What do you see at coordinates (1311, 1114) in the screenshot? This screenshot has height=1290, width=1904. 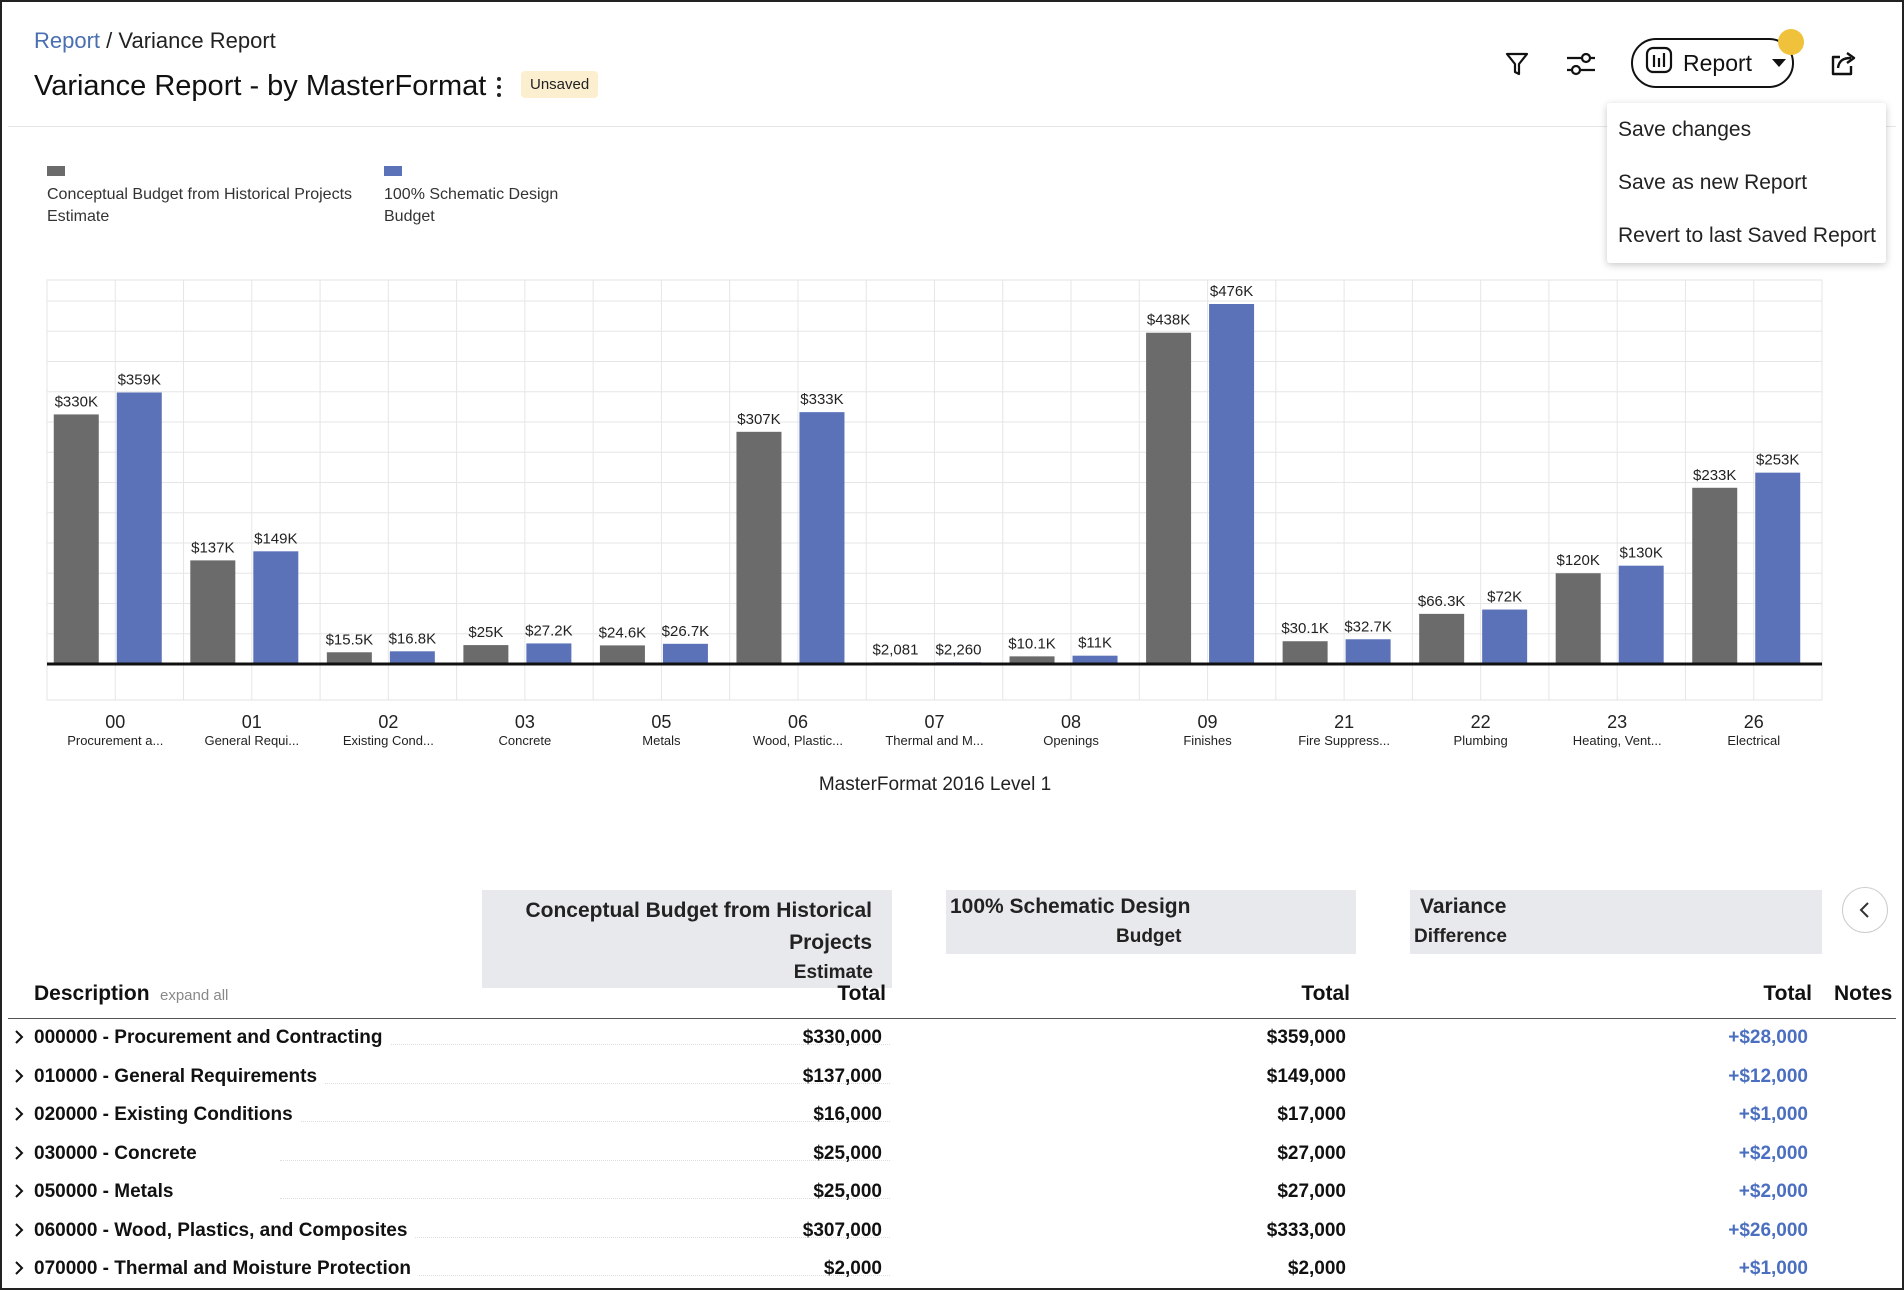 I see `row-budget-total: $17,000` at bounding box center [1311, 1114].